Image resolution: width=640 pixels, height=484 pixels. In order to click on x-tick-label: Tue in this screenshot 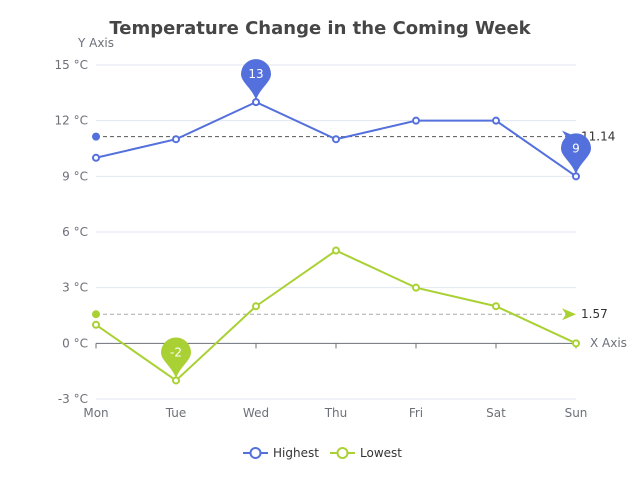, I will do `click(176, 413)`.